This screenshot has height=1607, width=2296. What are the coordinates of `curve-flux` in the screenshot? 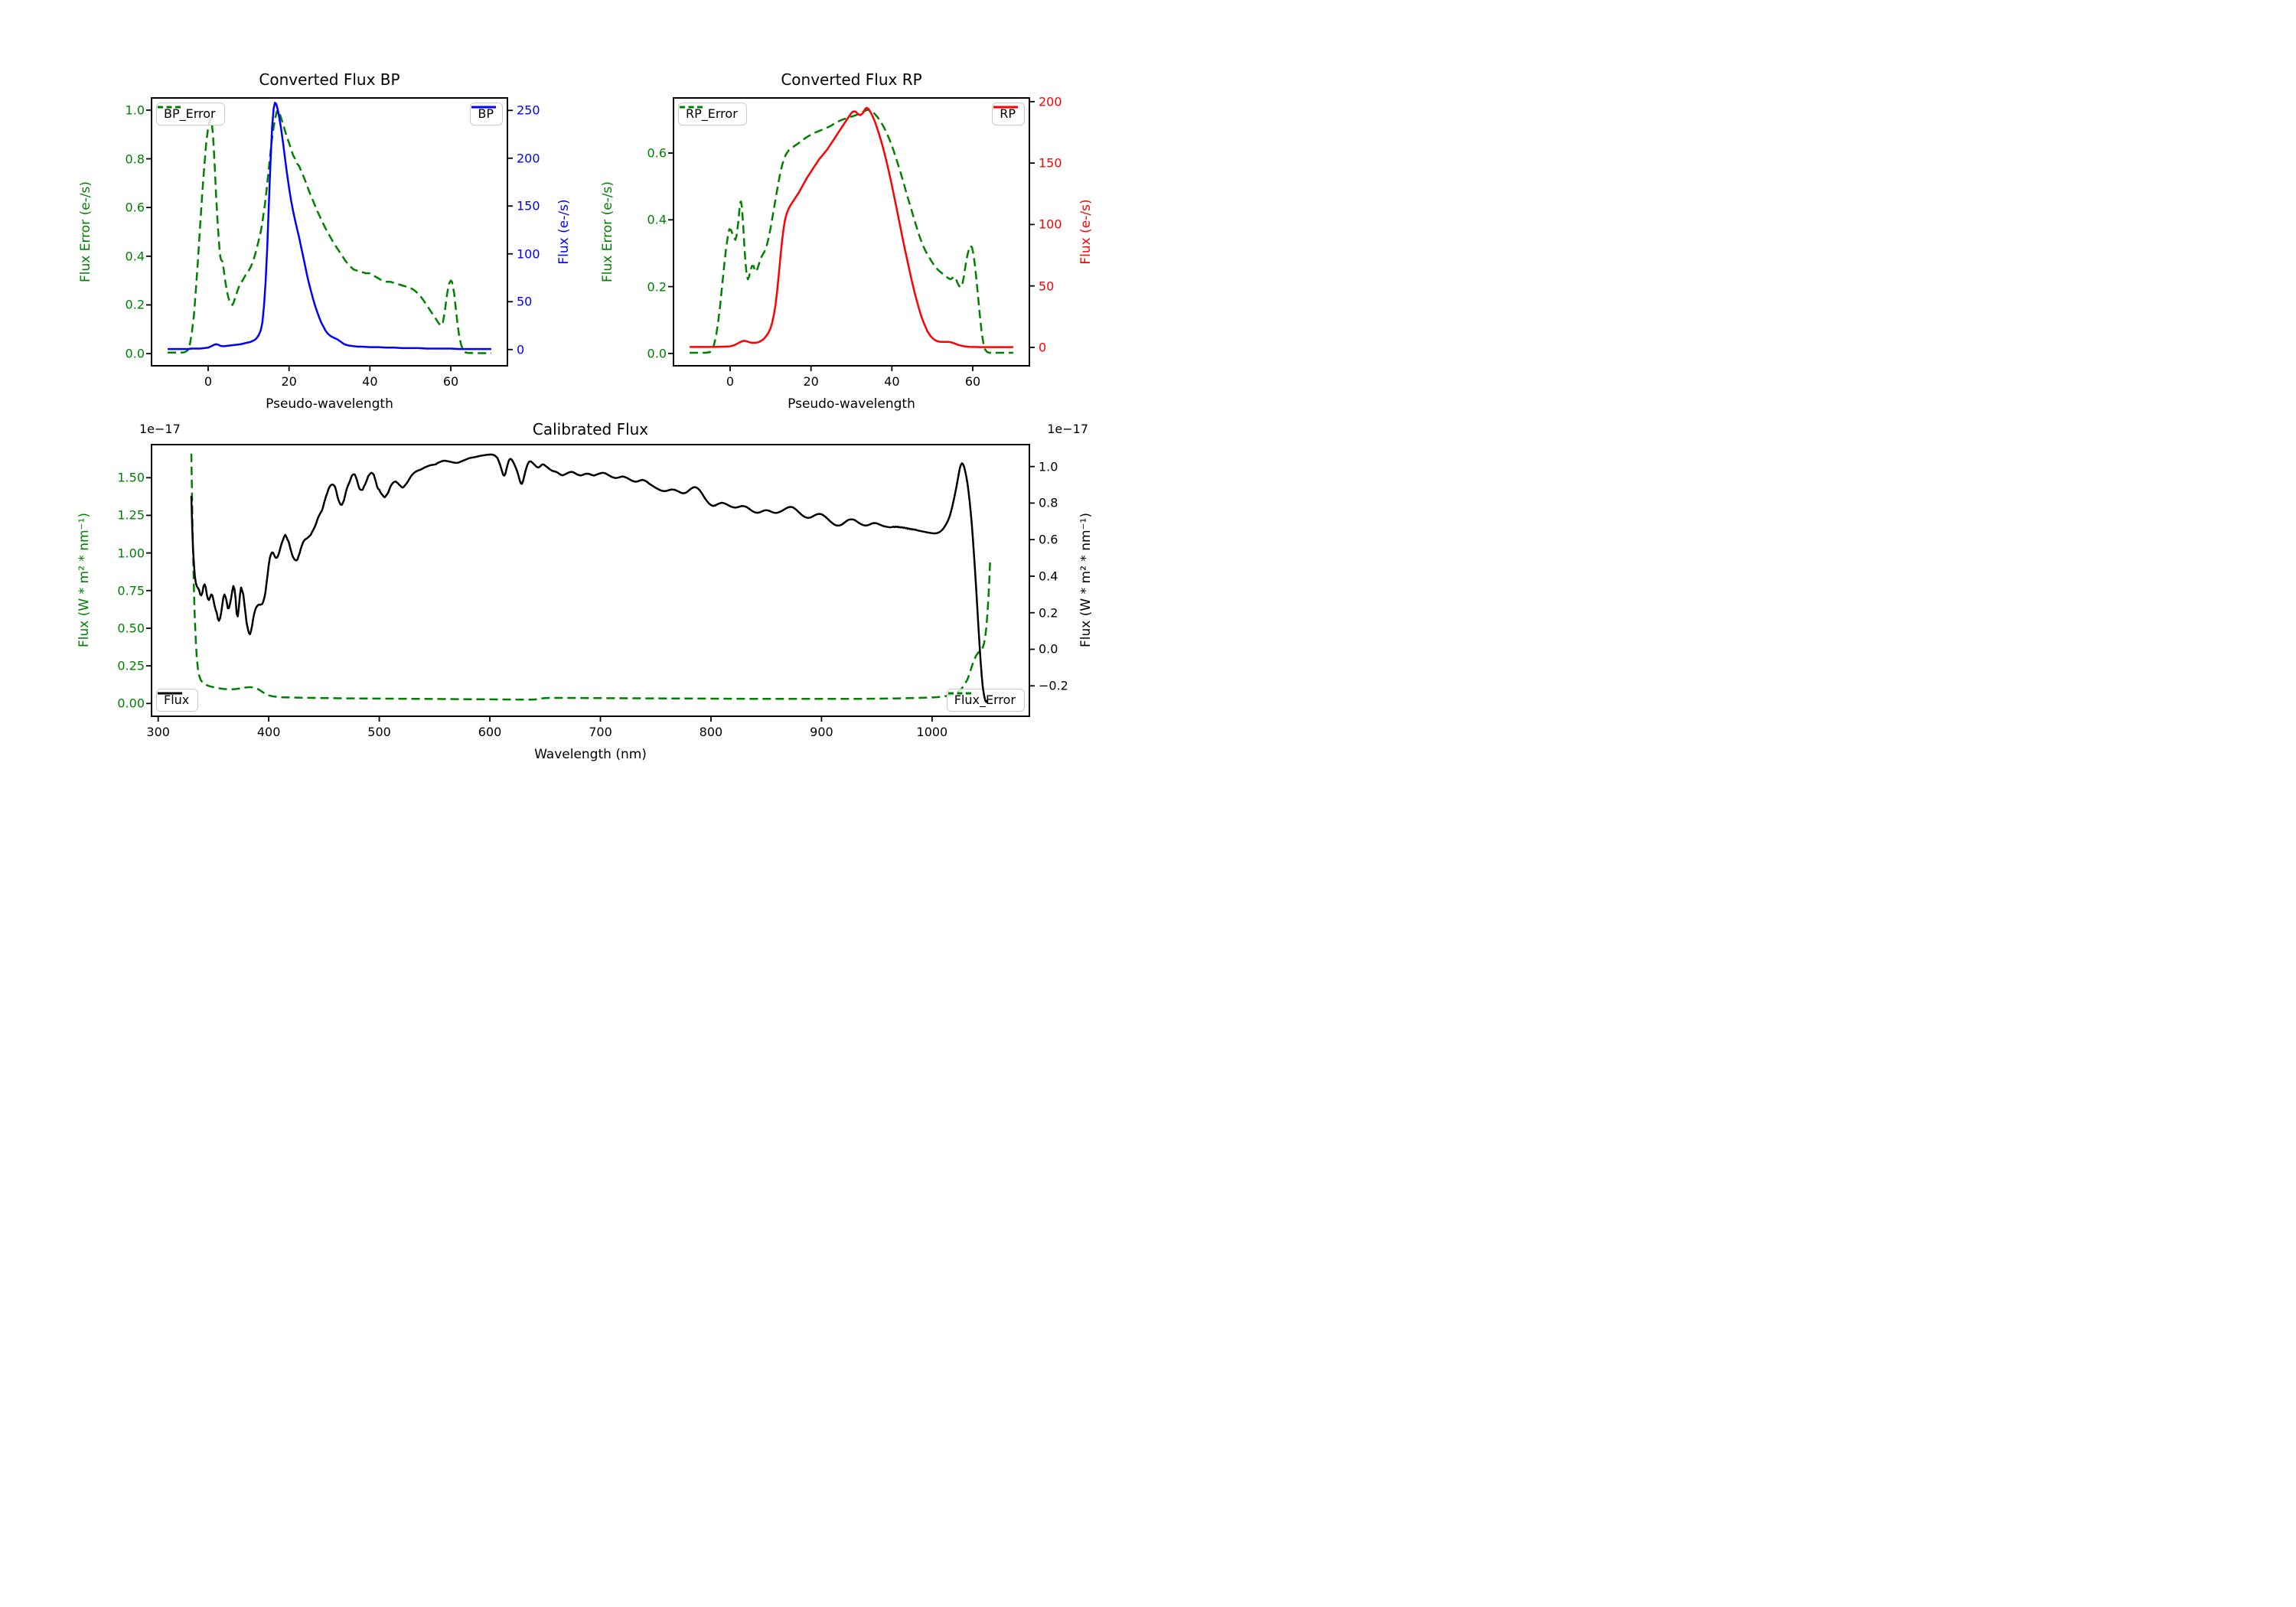 It's located at (589, 578).